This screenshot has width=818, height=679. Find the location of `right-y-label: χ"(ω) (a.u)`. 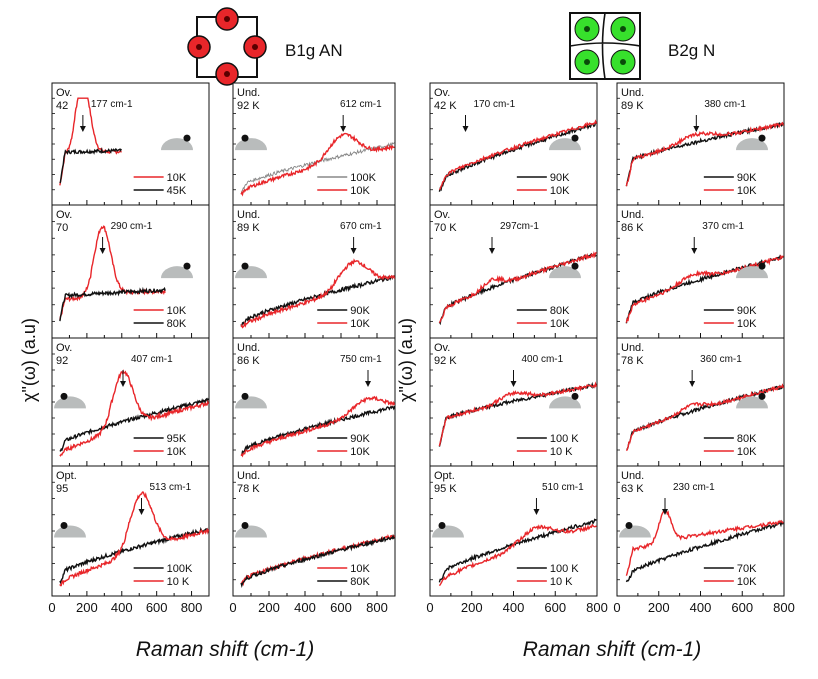

right-y-label: χ"(ω) (a.u) is located at coordinates (406, 360).